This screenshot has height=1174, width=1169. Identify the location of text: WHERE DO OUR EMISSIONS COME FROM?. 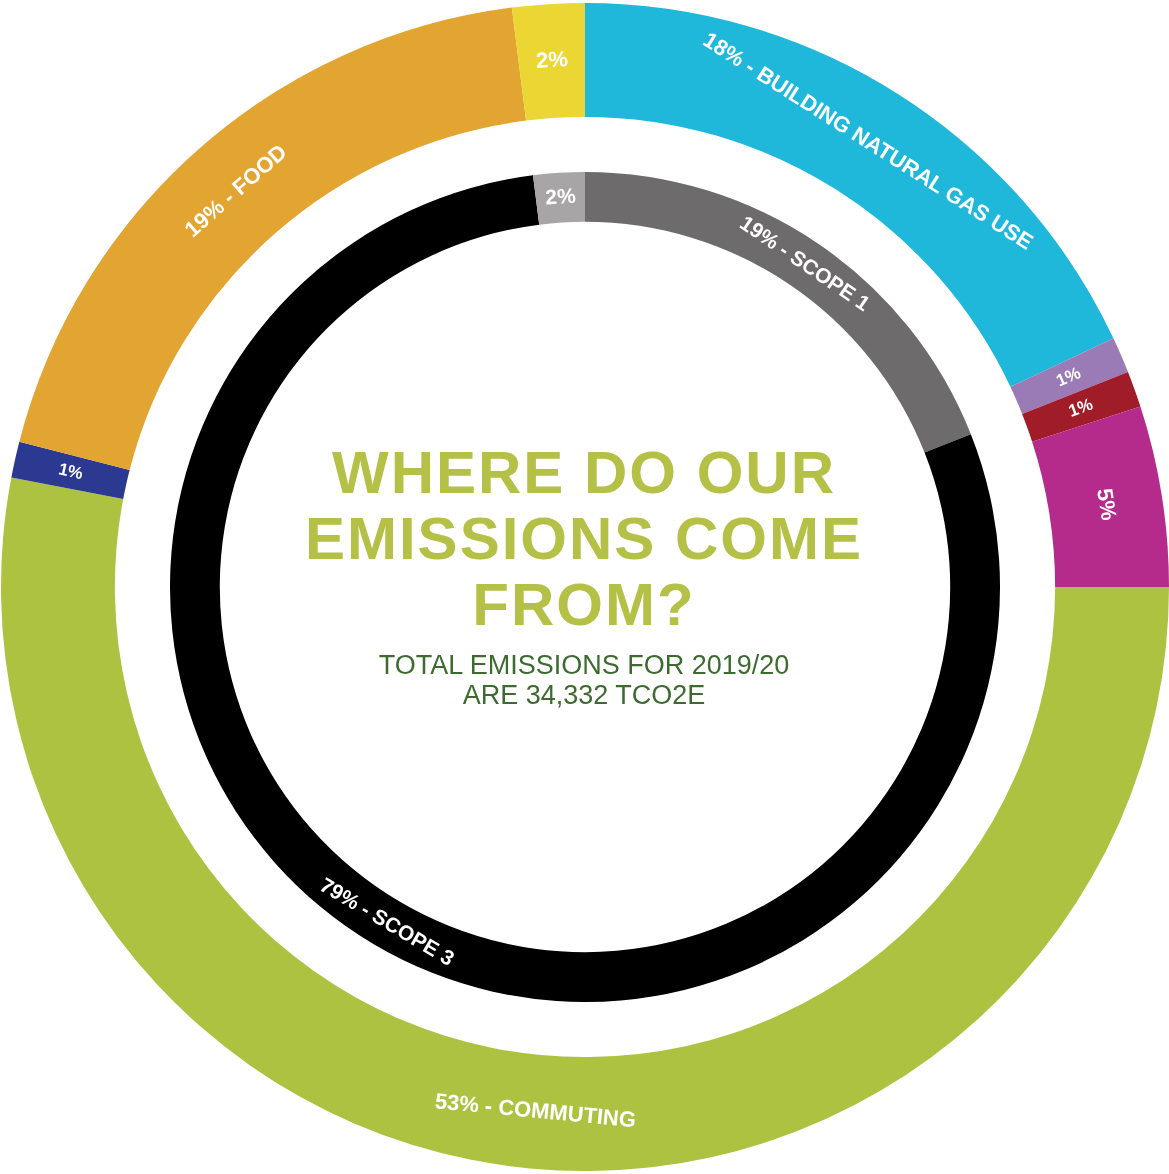
(584, 538).